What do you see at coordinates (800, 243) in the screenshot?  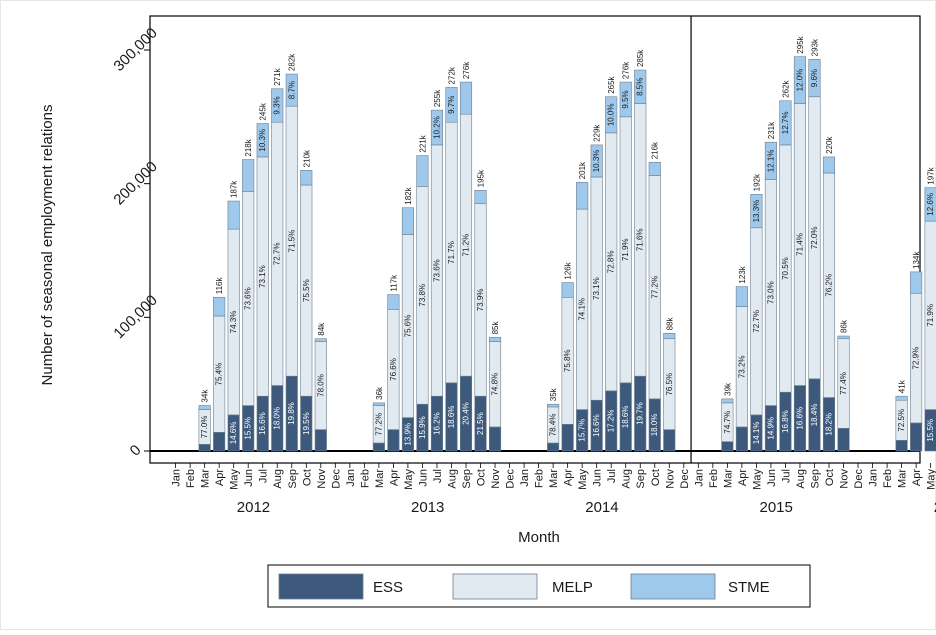 I see `bar-2015-aug: 295k 71.4% 16.6% 12.0%` at bounding box center [800, 243].